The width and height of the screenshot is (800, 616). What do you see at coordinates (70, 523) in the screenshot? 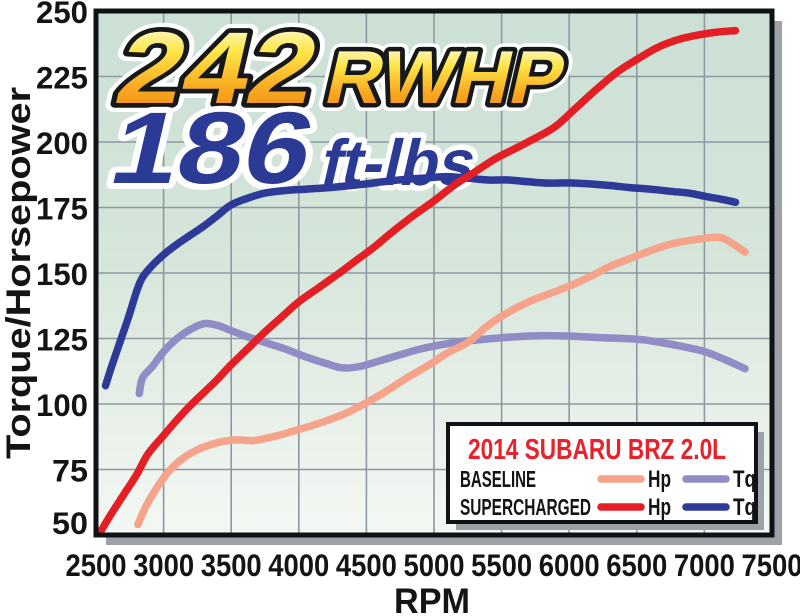
I see `y-tick-50: 50` at bounding box center [70, 523].